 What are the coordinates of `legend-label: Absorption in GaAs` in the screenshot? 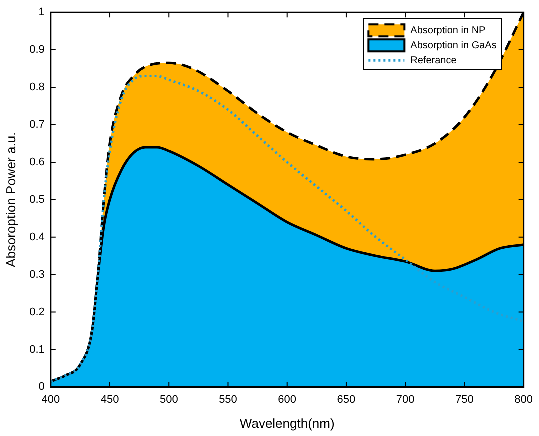 It's located at (453, 46).